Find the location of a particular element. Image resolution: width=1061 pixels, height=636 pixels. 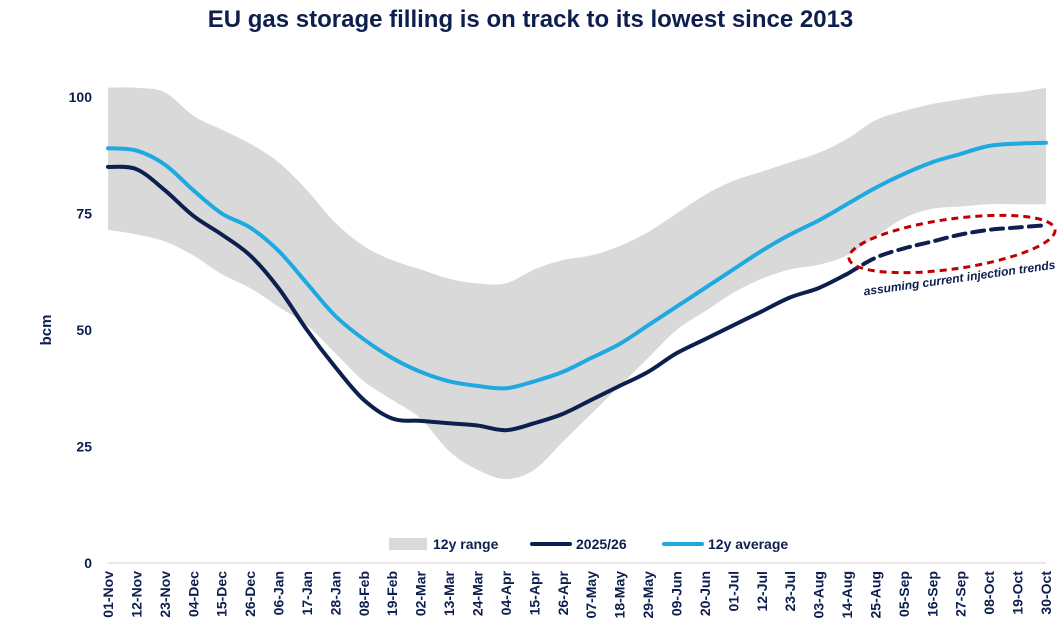

x-tick-label: 02-Mar is located at coordinates (421, 593).